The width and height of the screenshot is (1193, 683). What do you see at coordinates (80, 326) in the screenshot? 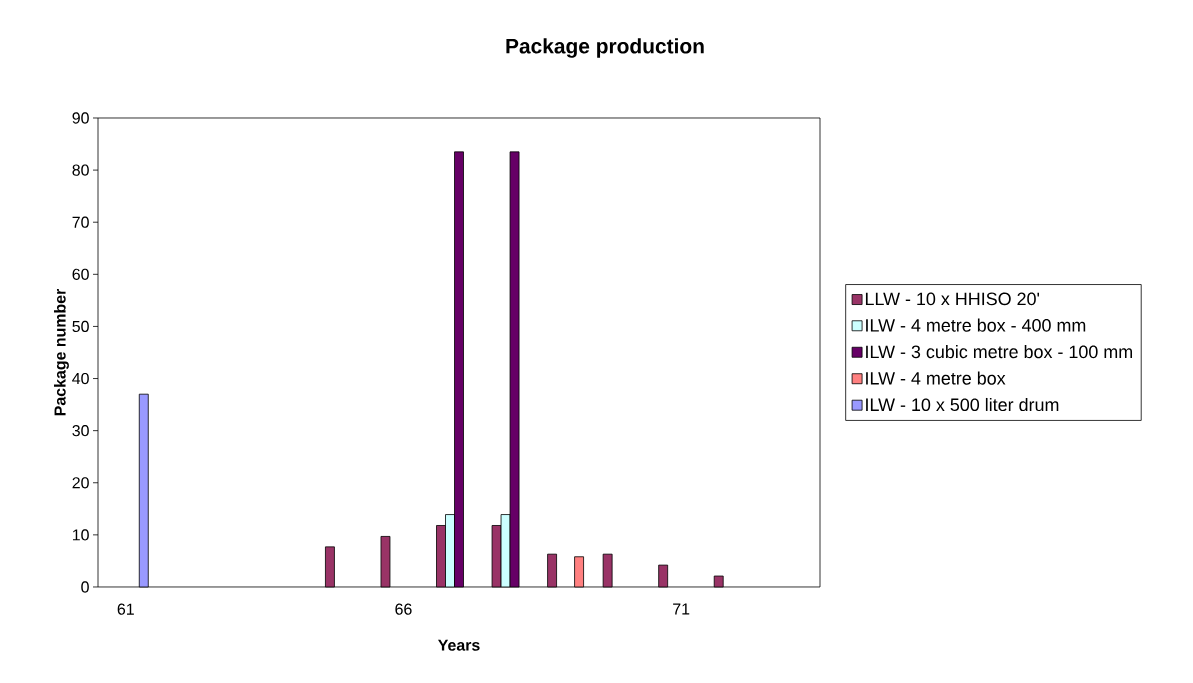
I see `y-tick-label: 50` at bounding box center [80, 326].